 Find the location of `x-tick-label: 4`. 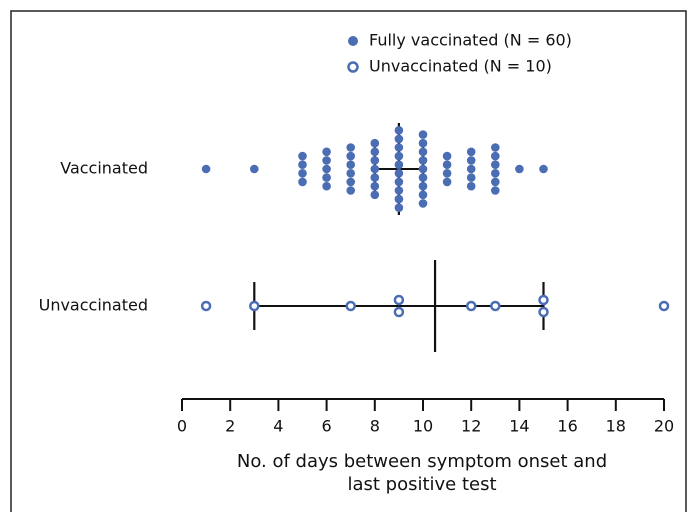

x-tick-label: 4 is located at coordinates (278, 426).